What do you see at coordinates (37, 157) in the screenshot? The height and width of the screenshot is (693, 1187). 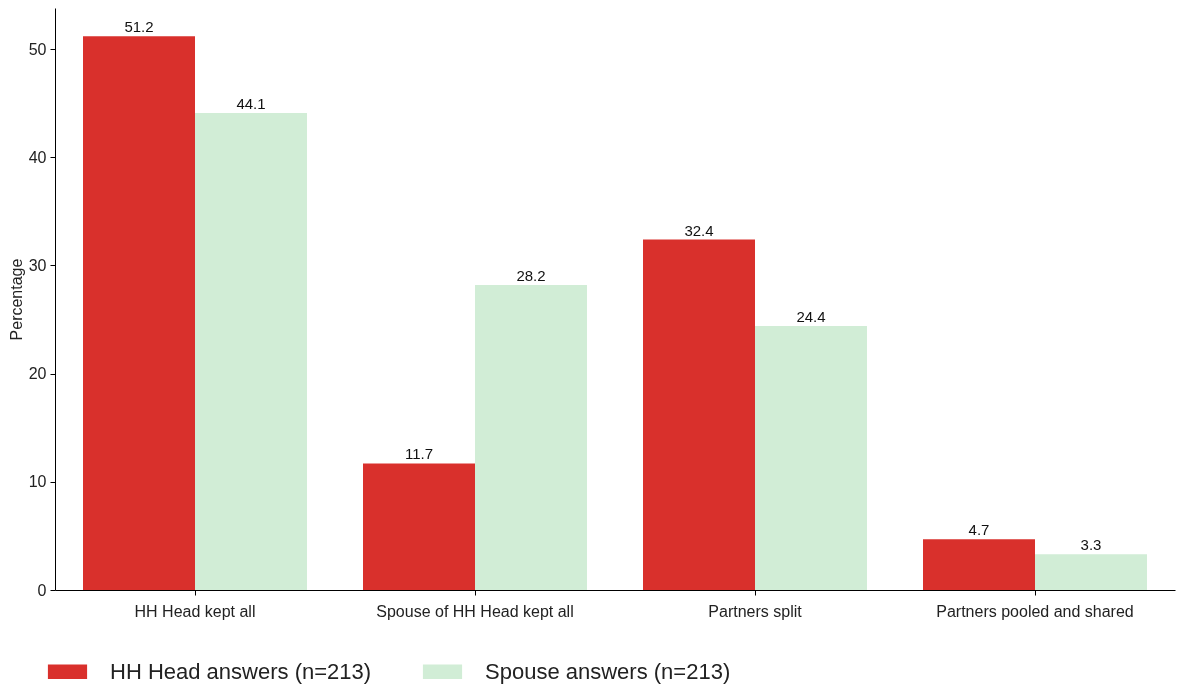 I see `y-tick-label: 40` at bounding box center [37, 157].